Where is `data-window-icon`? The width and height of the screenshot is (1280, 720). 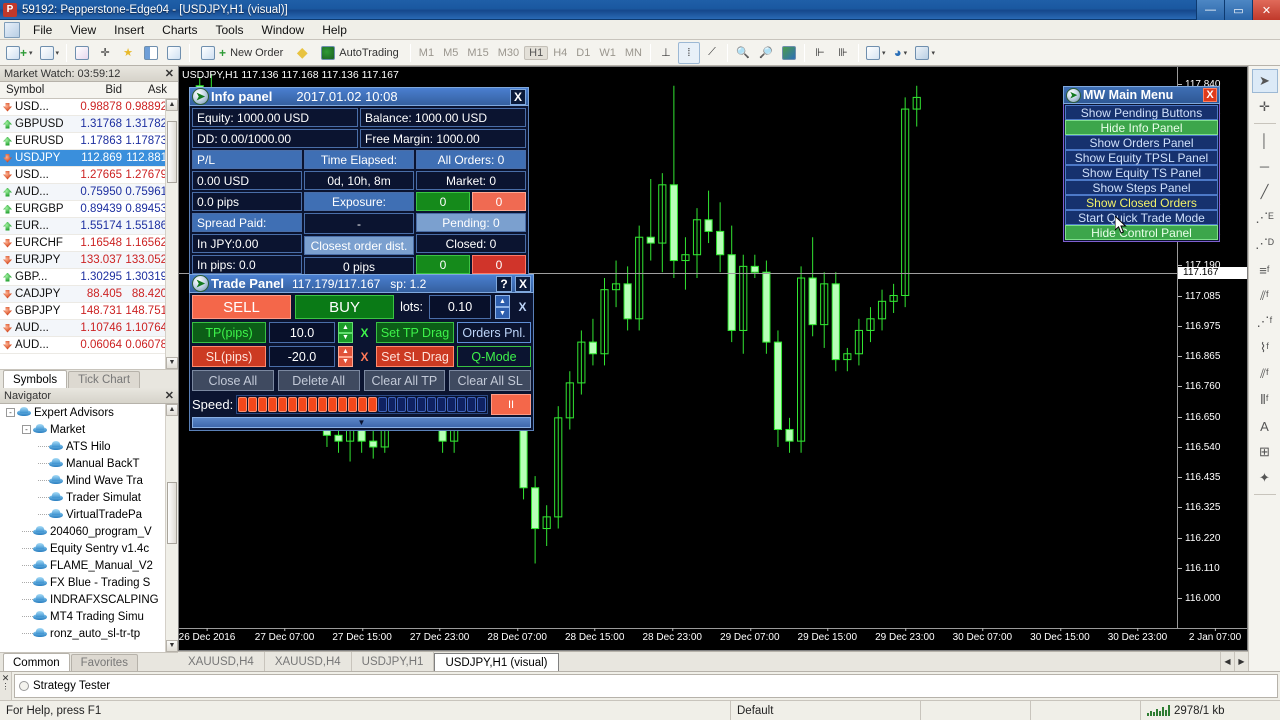 data-window-icon is located at coordinates (151, 53).